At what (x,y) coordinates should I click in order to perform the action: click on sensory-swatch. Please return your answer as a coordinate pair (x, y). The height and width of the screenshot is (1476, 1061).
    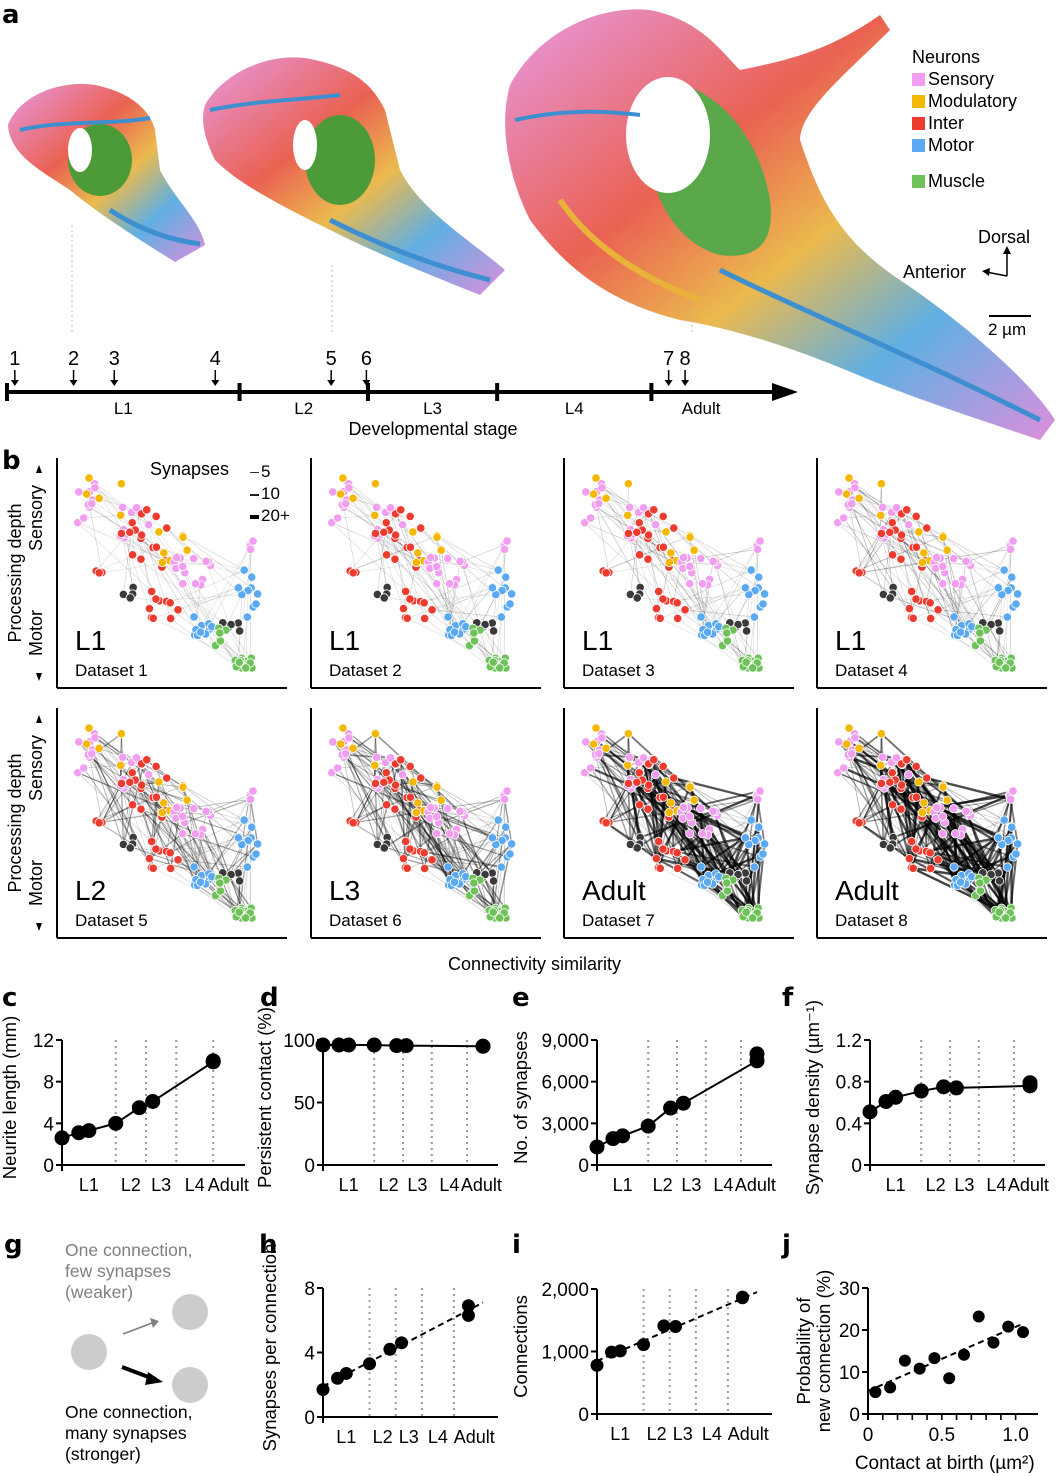
    Looking at the image, I should click on (918, 79).